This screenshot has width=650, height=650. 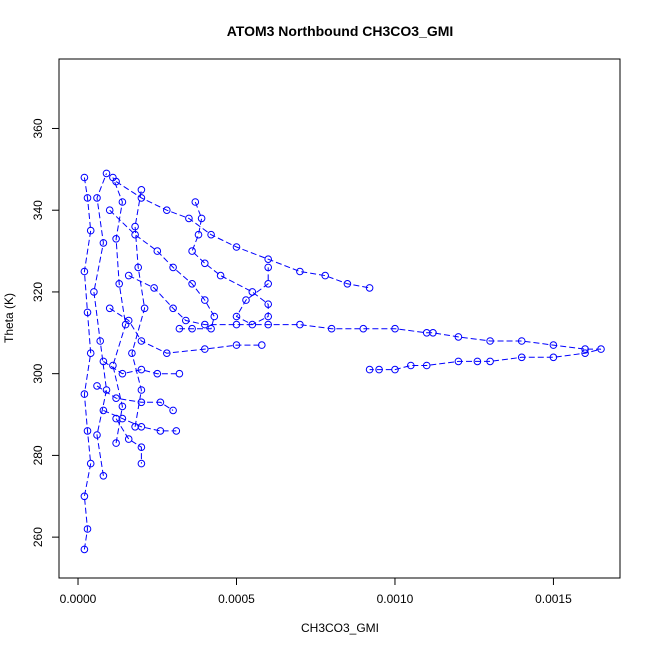 What do you see at coordinates (78, 599) in the screenshot?
I see `x-tick-label: 0.0000` at bounding box center [78, 599].